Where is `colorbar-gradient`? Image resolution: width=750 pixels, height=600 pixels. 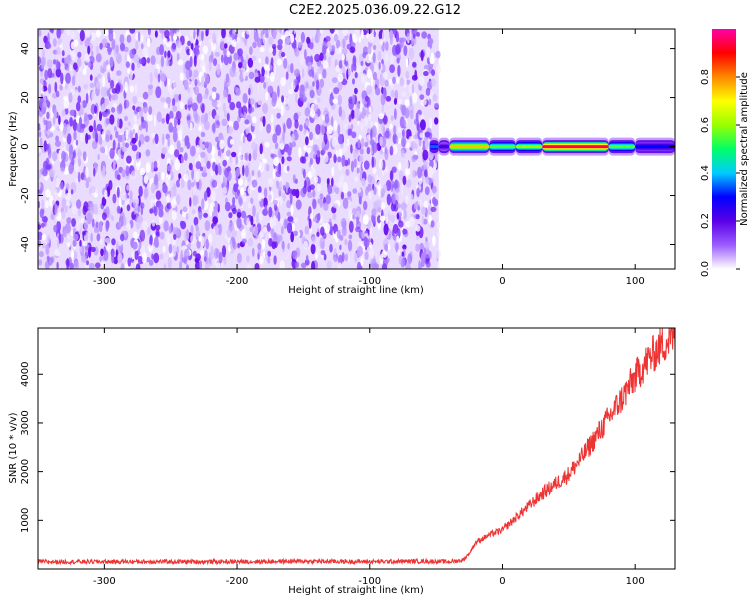 colorbar-gradient is located at coordinates (724, 149).